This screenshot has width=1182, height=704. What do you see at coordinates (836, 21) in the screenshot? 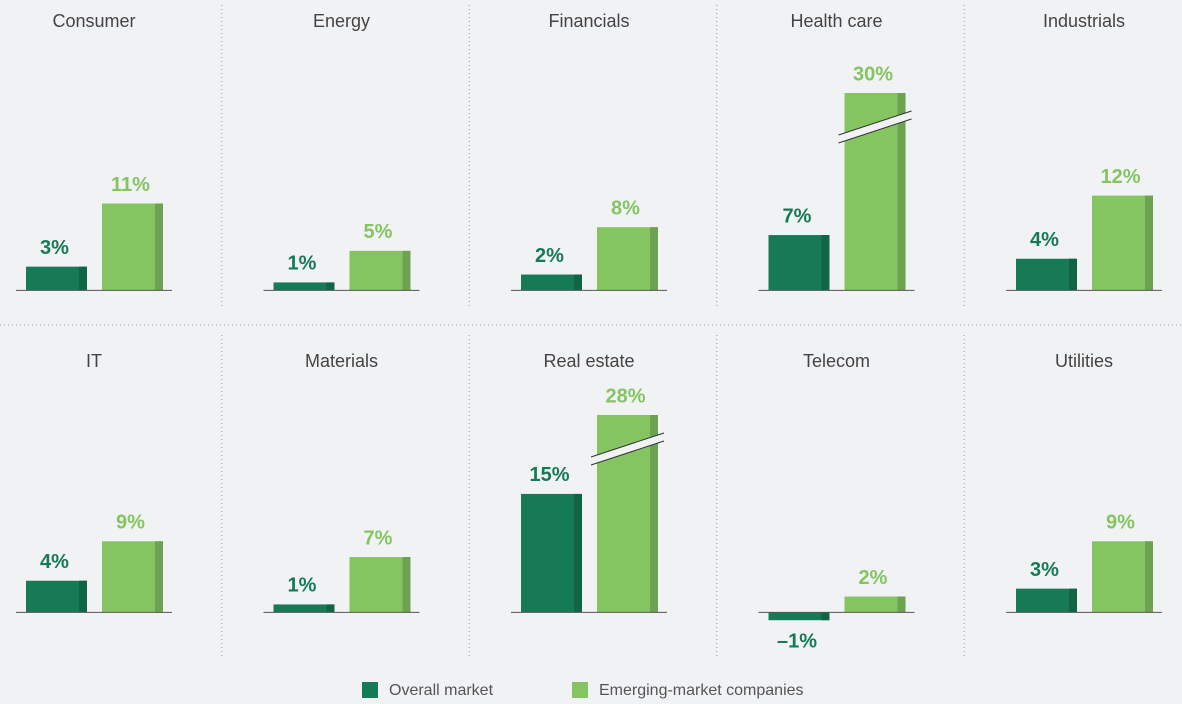
I see `panel-title: Health care` at bounding box center [836, 21].